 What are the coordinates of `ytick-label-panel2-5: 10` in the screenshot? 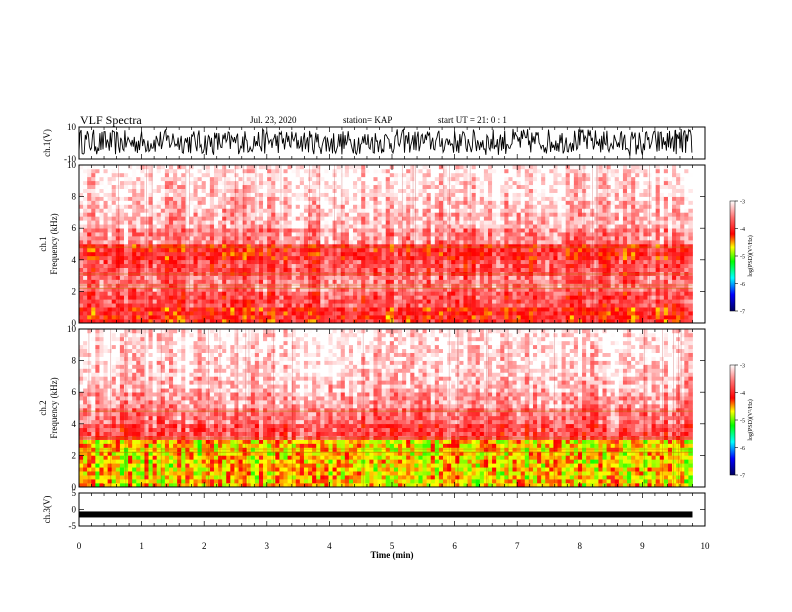 It's located at (72, 165).